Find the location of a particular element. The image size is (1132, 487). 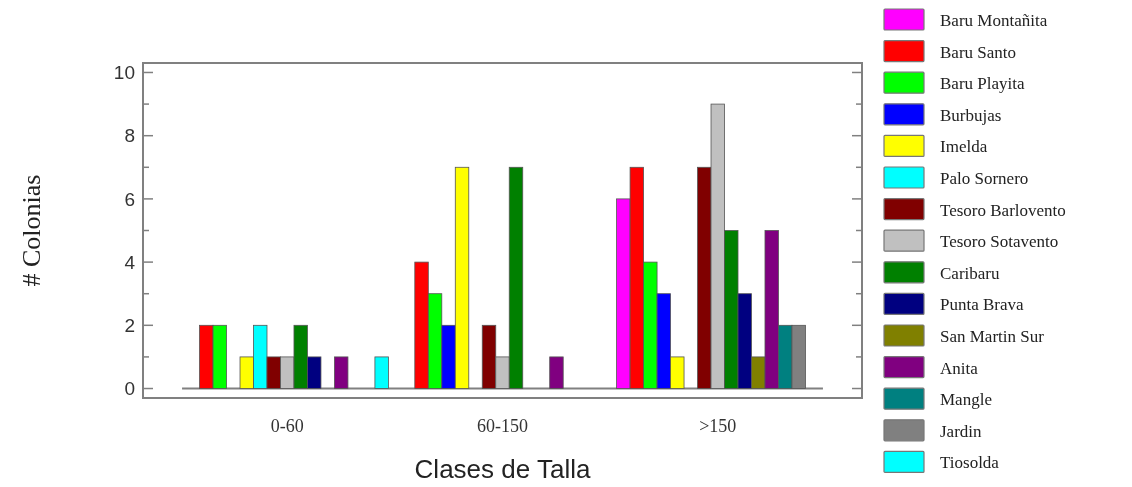

x-tick-label: 0-60 is located at coordinates (287, 426).